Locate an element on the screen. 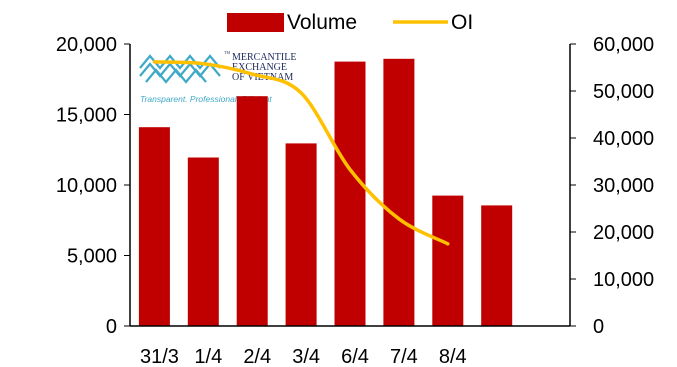 Image resolution: width=677 pixels, height=367 pixels. x-axis-tick-label: 3/4 is located at coordinates (306, 356).